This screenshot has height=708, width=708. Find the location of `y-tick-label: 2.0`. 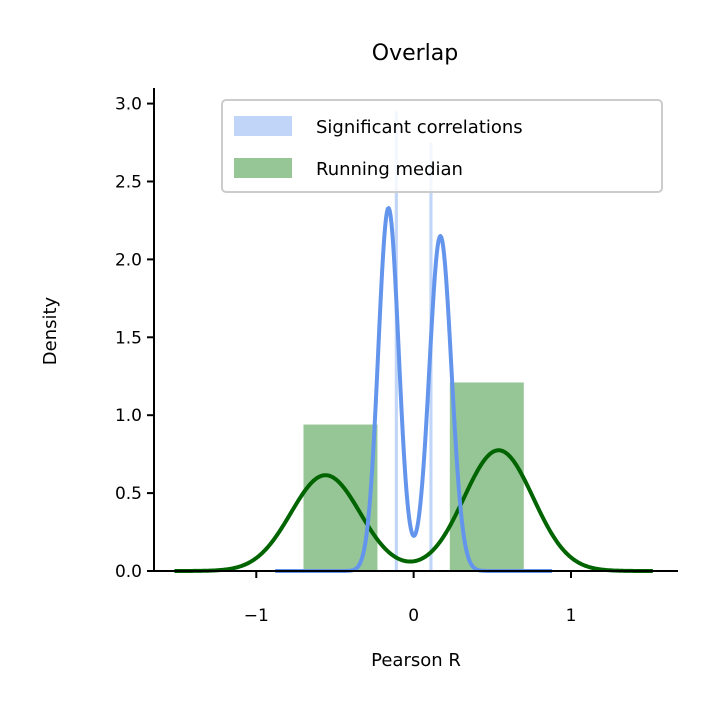

y-tick-label: 2.0 is located at coordinates (128, 260).